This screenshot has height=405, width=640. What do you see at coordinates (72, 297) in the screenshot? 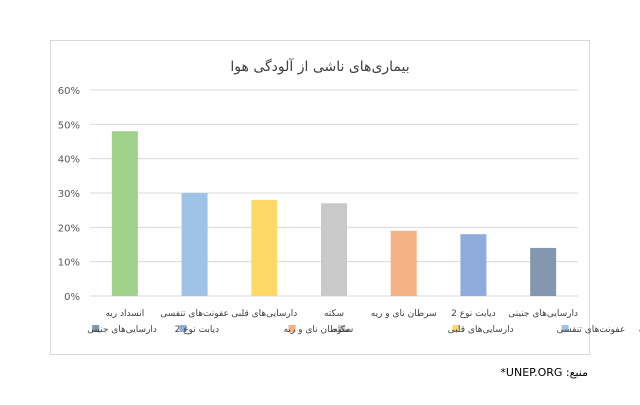
I see `y-tick-label: 0%` at bounding box center [72, 297].